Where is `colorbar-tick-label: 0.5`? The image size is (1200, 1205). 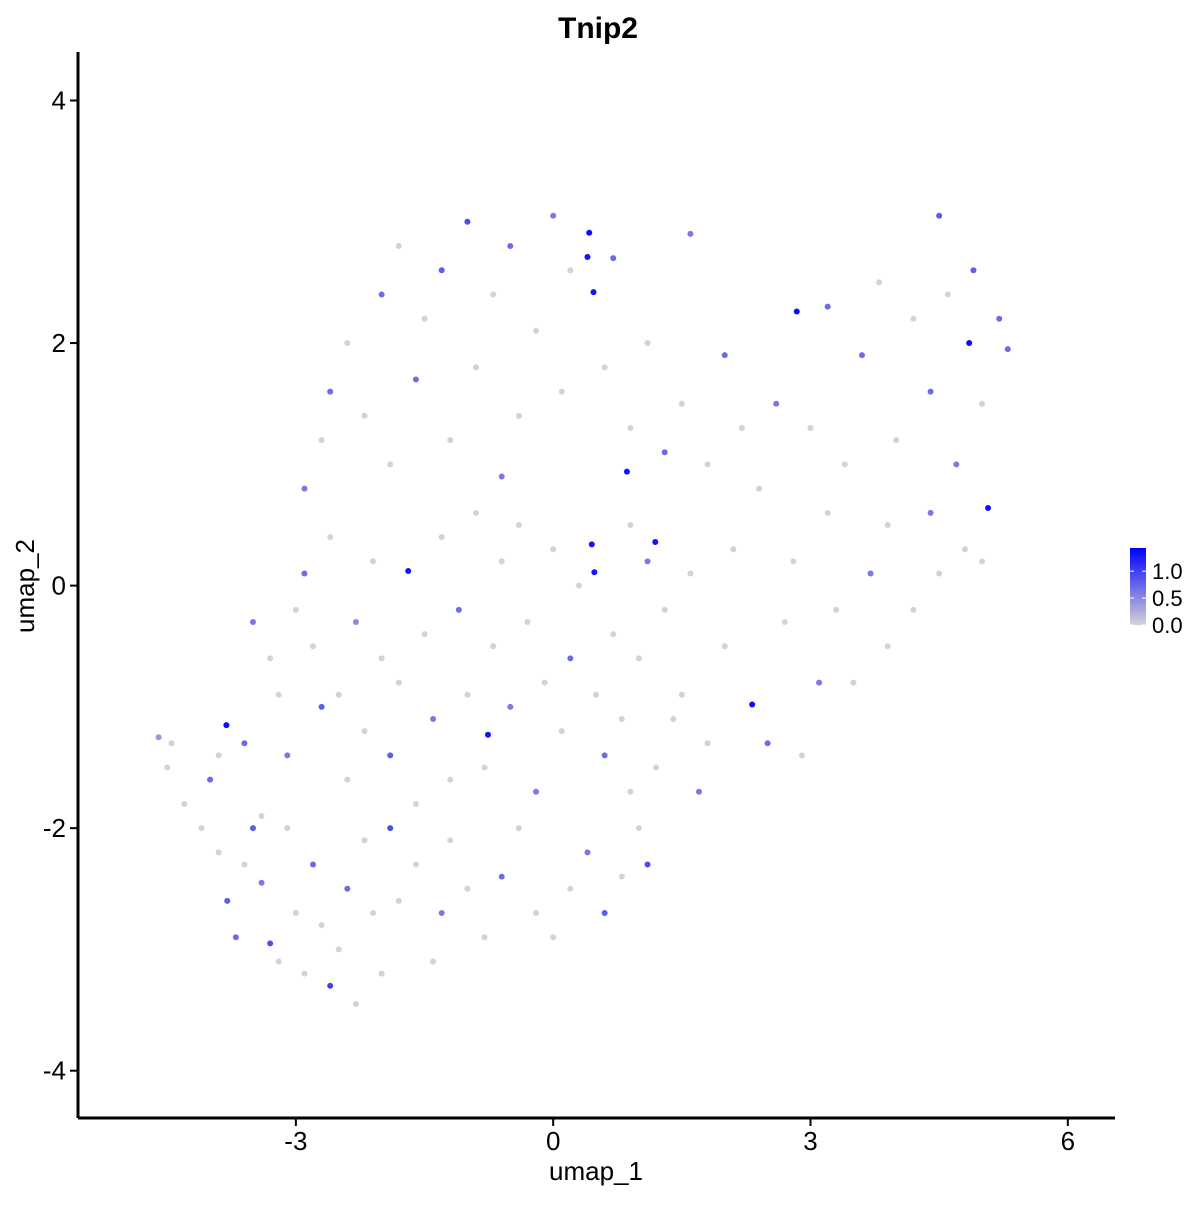 colorbar-tick-label: 0.5 is located at coordinates (1167, 598).